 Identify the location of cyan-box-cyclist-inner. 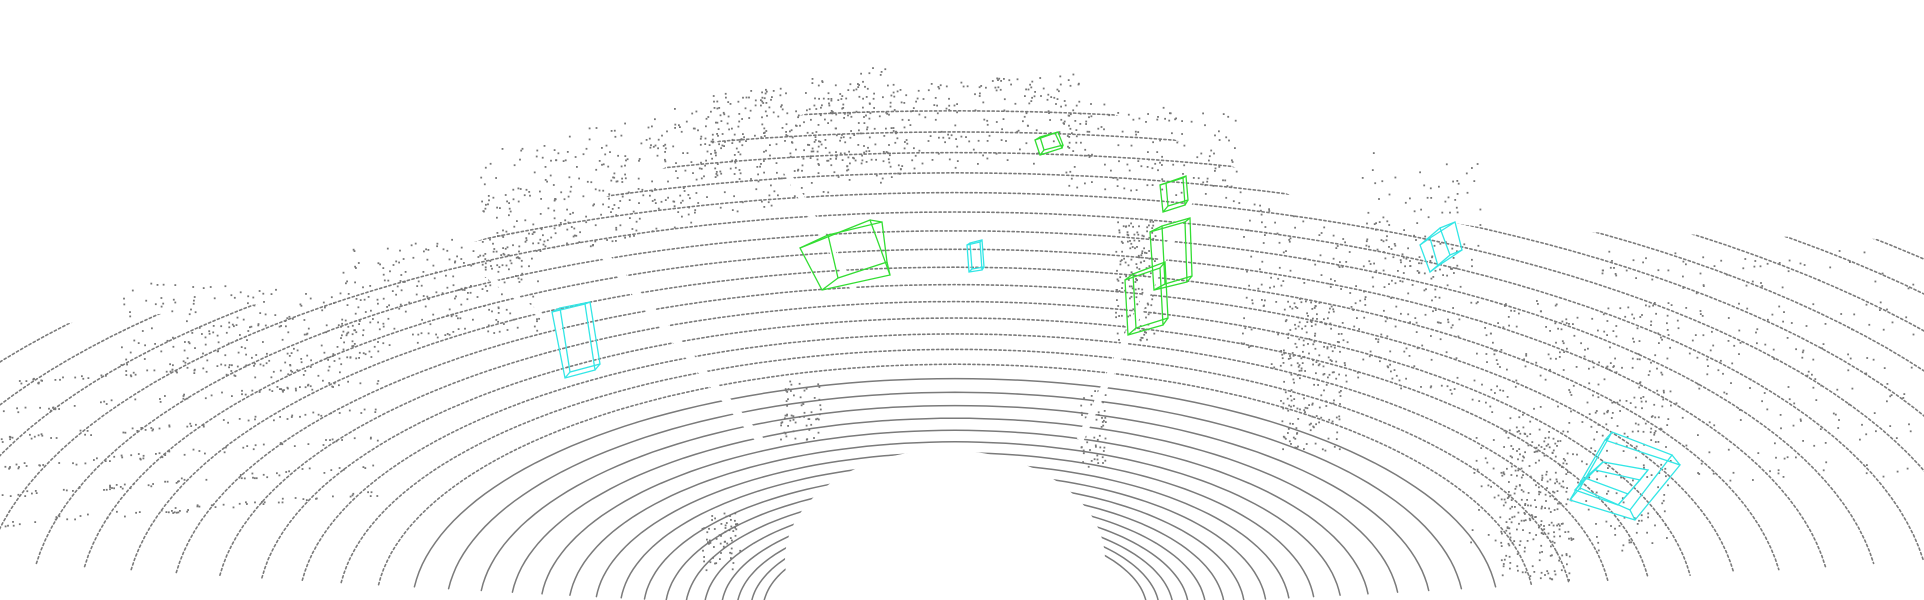
(1611, 483).